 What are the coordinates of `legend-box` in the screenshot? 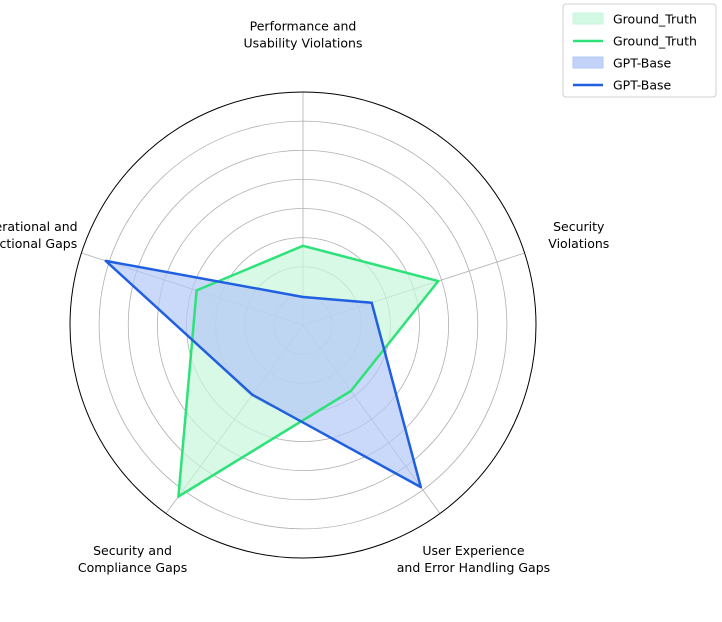 It's located at (639, 50).